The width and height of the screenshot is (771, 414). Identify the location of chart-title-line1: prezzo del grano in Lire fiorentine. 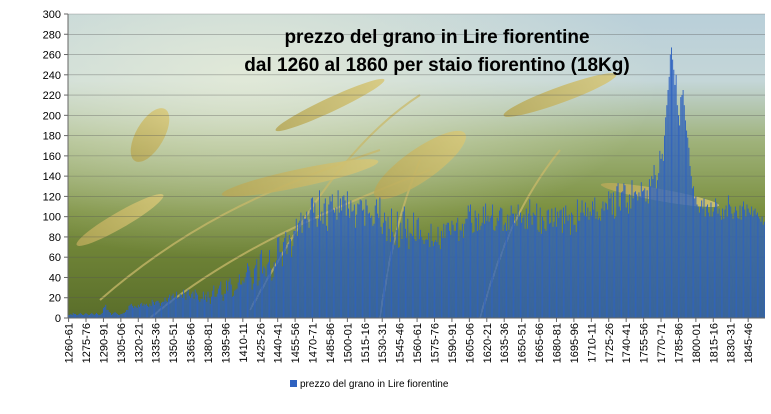
(436, 37).